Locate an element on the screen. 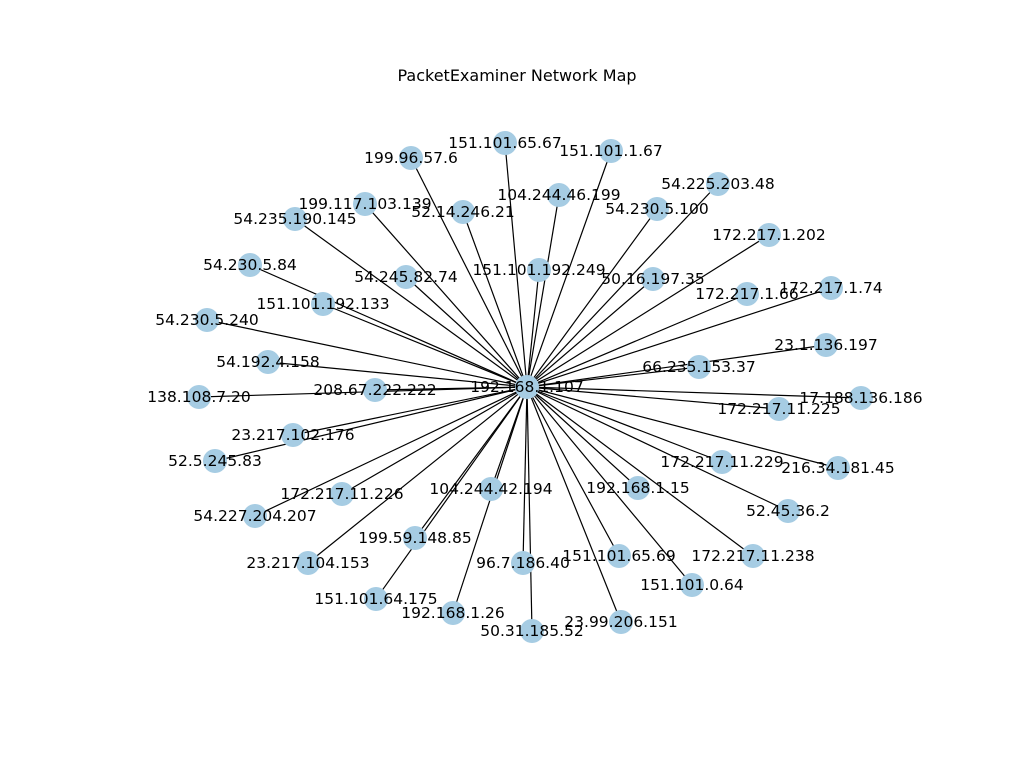 The height and width of the screenshot is (765, 1034). node-label-151-101-192-249: 151.101.192.249 is located at coordinates (538, 270).